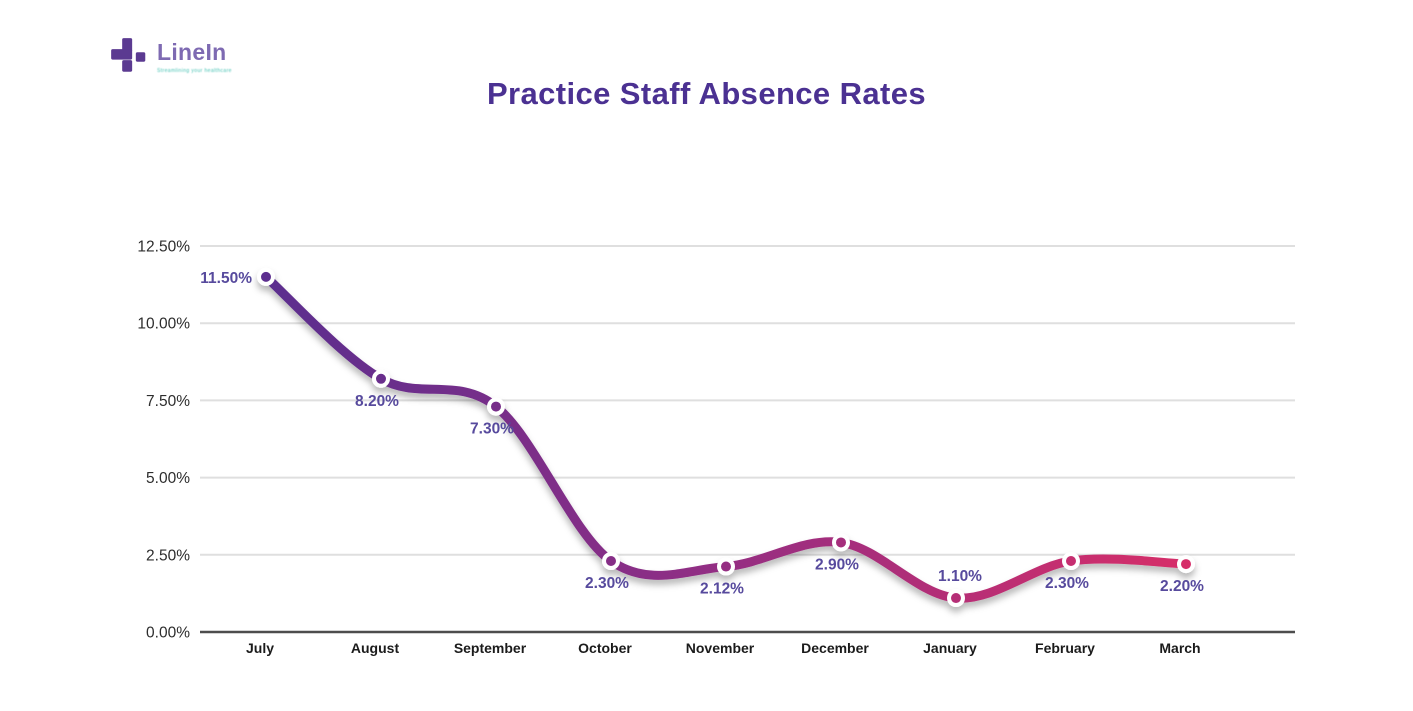  Describe the element at coordinates (163, 247) in the screenshot. I see `y-axis-tick-label: 12.50%` at that location.